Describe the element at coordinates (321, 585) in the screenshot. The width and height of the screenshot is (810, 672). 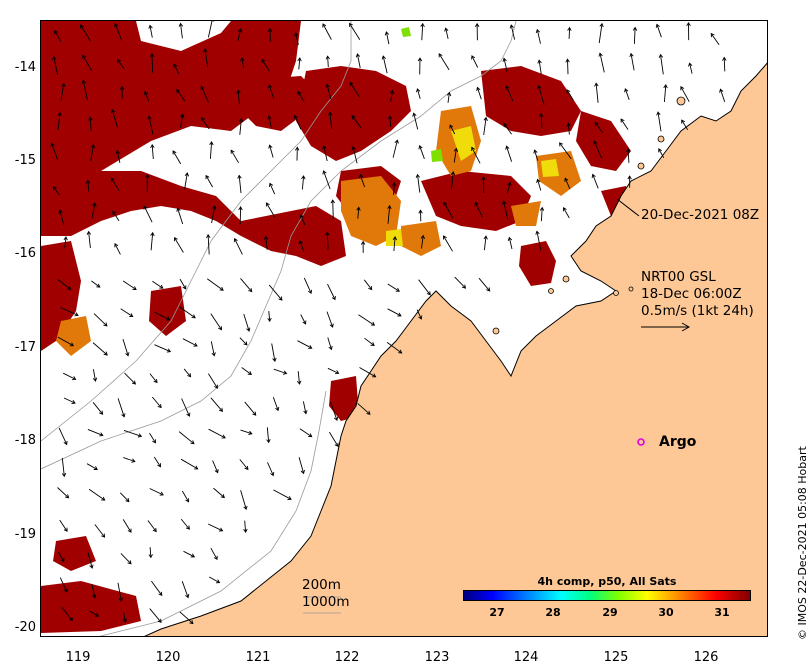
I see `depth-200-label: 200m` at that location.